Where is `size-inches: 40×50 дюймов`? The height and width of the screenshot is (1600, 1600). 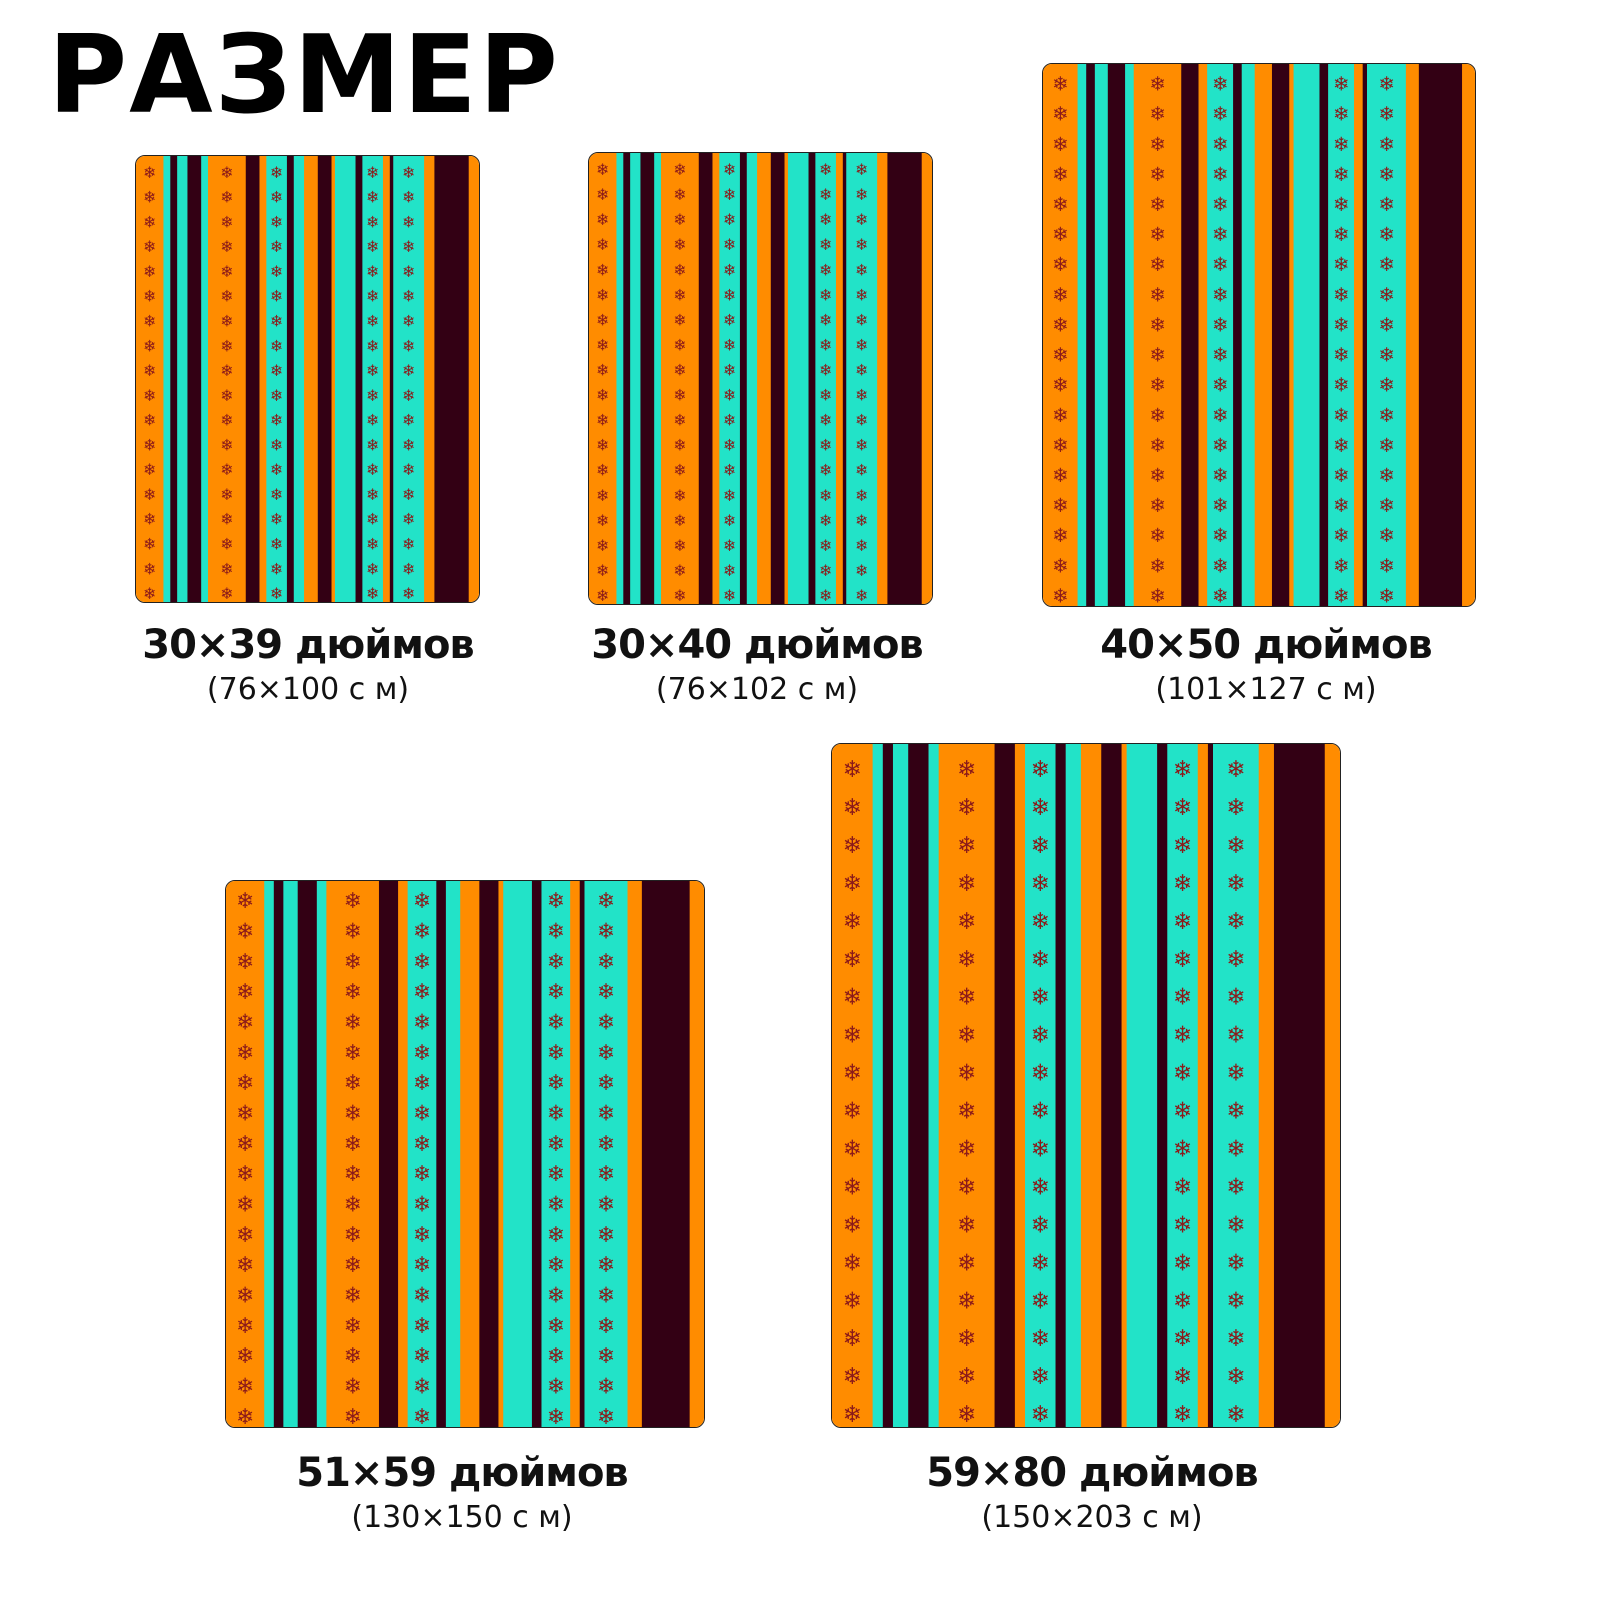 size-inches: 40×50 дюймов is located at coordinates (1266, 645).